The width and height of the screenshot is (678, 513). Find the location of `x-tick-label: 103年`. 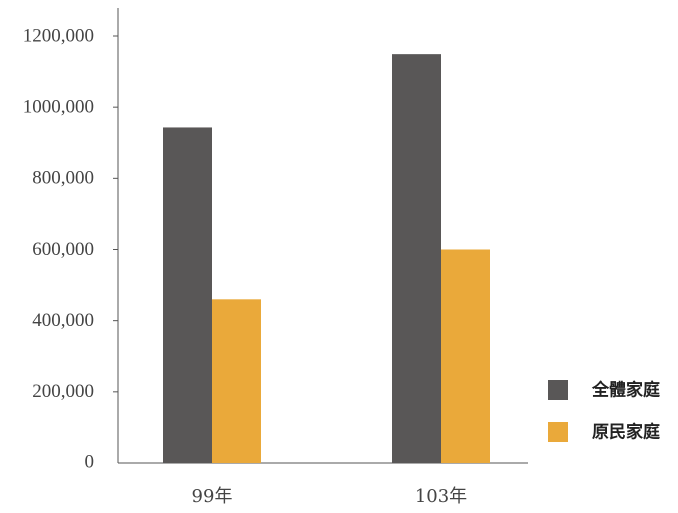

x-tick-label: 103年 is located at coordinates (441, 496).